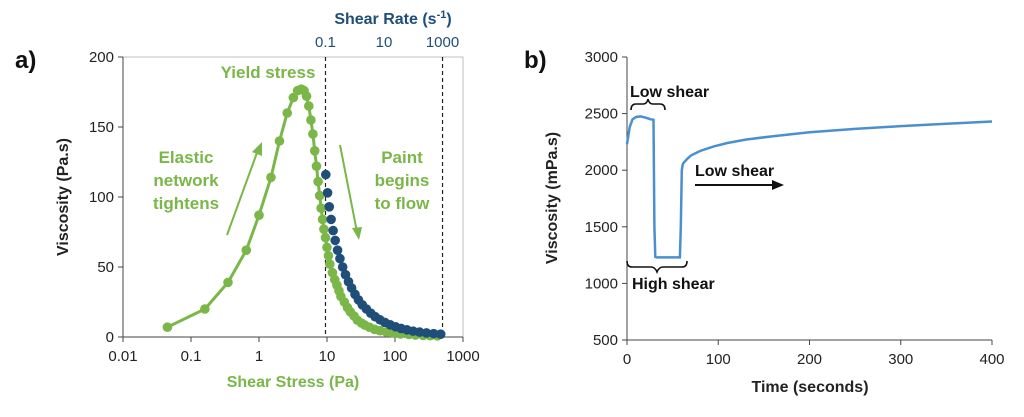 The width and height of the screenshot is (1024, 417). What do you see at coordinates (718, 359) in the screenshot?
I see `panel-b-x-tick-label: 100` at bounding box center [718, 359].